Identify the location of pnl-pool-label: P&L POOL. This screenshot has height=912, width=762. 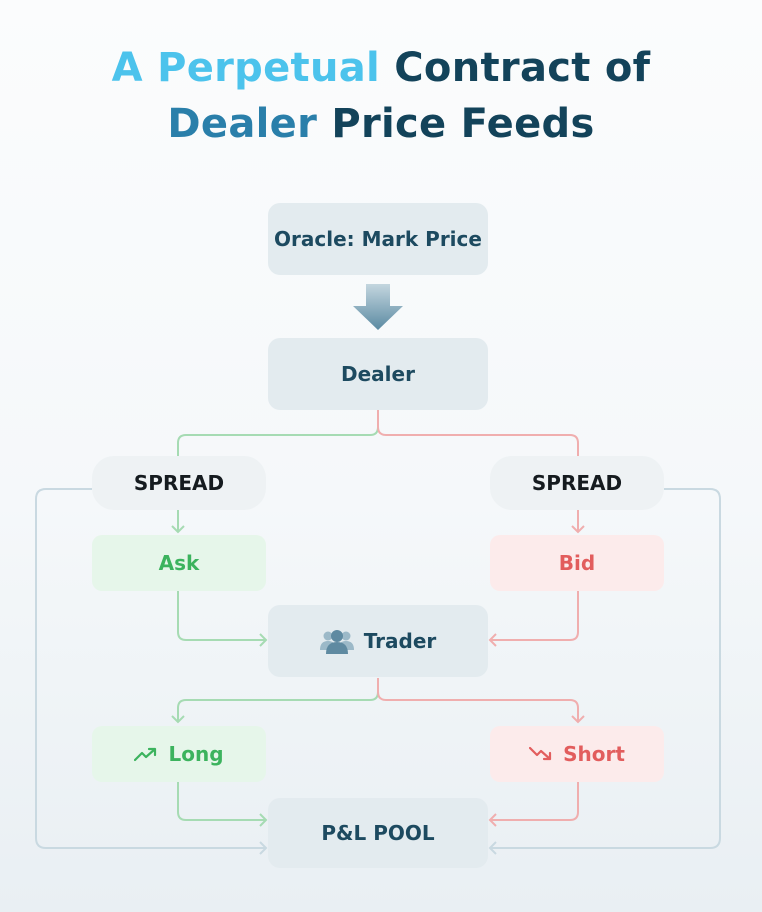
(378, 833).